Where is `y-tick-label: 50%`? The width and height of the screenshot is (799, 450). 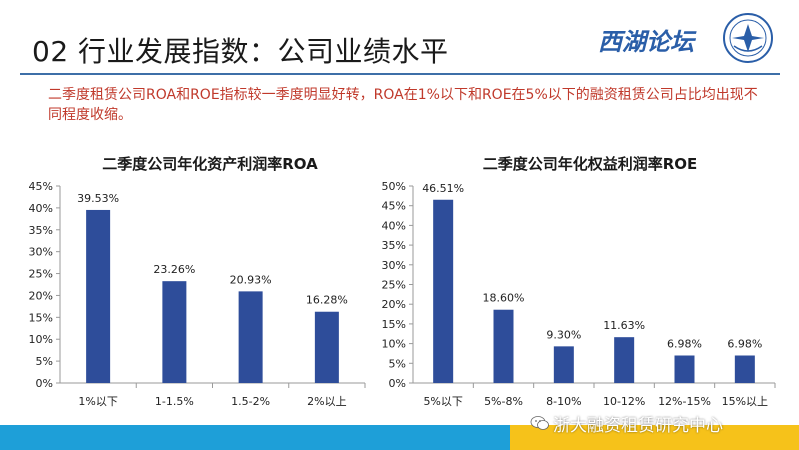
y-tick-label: 50% is located at coordinates (394, 186).